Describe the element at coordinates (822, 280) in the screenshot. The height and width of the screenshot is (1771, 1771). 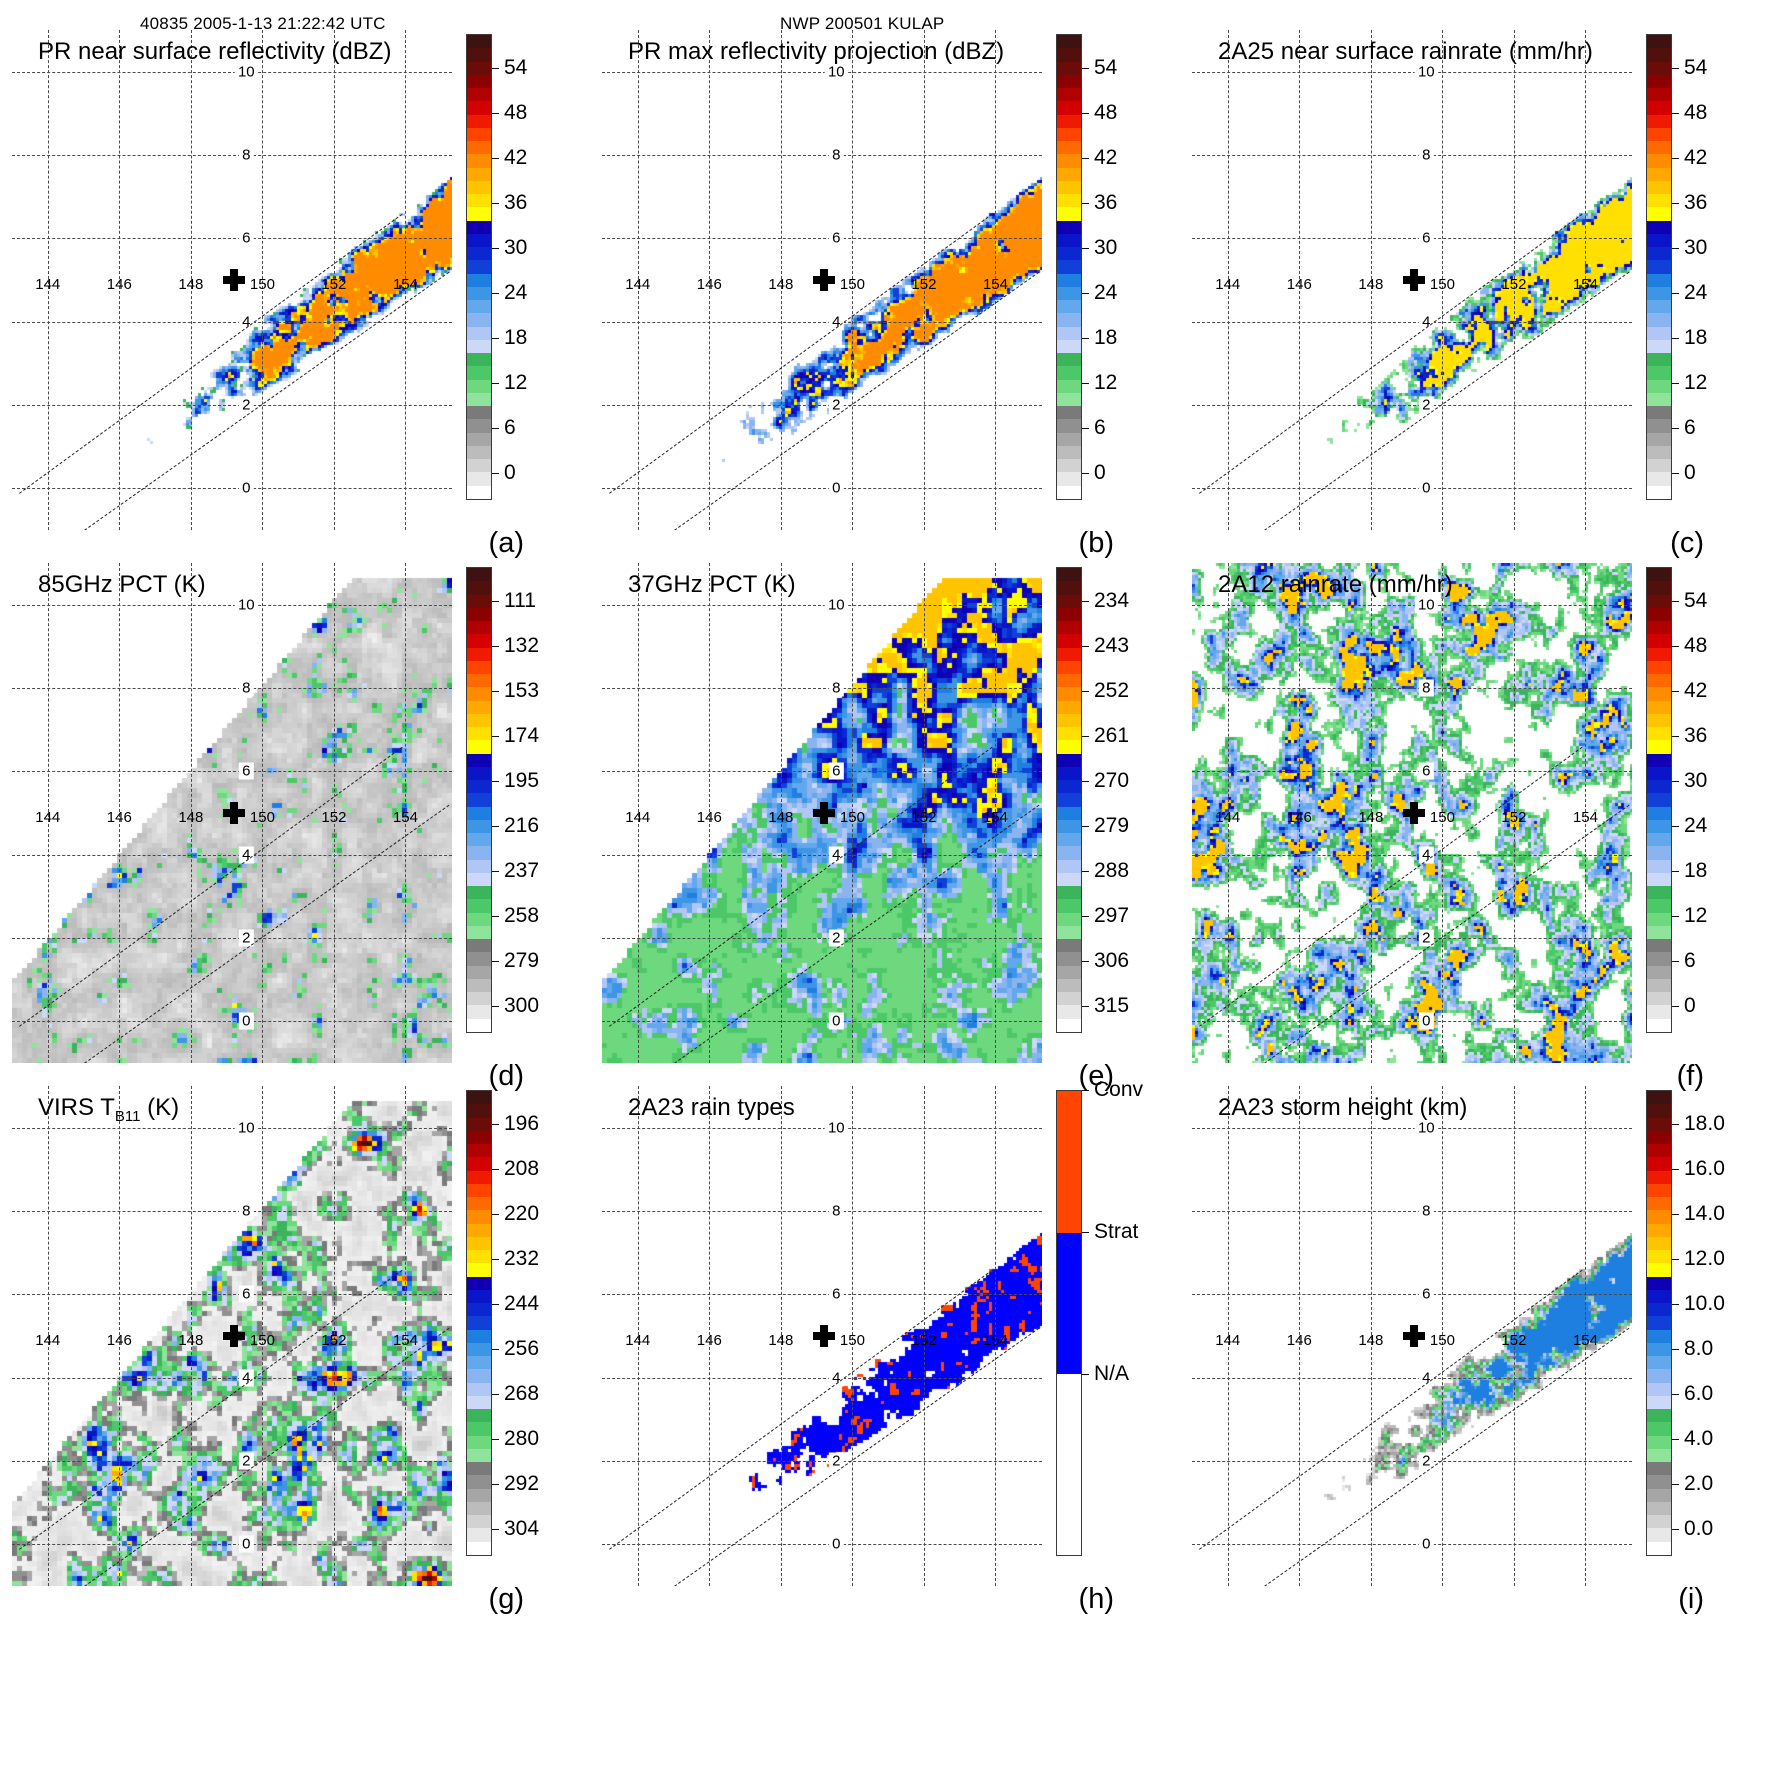
I see `map-area-b: 144 146 148 150 152 154 0 2 4 6 8 10` at that location.